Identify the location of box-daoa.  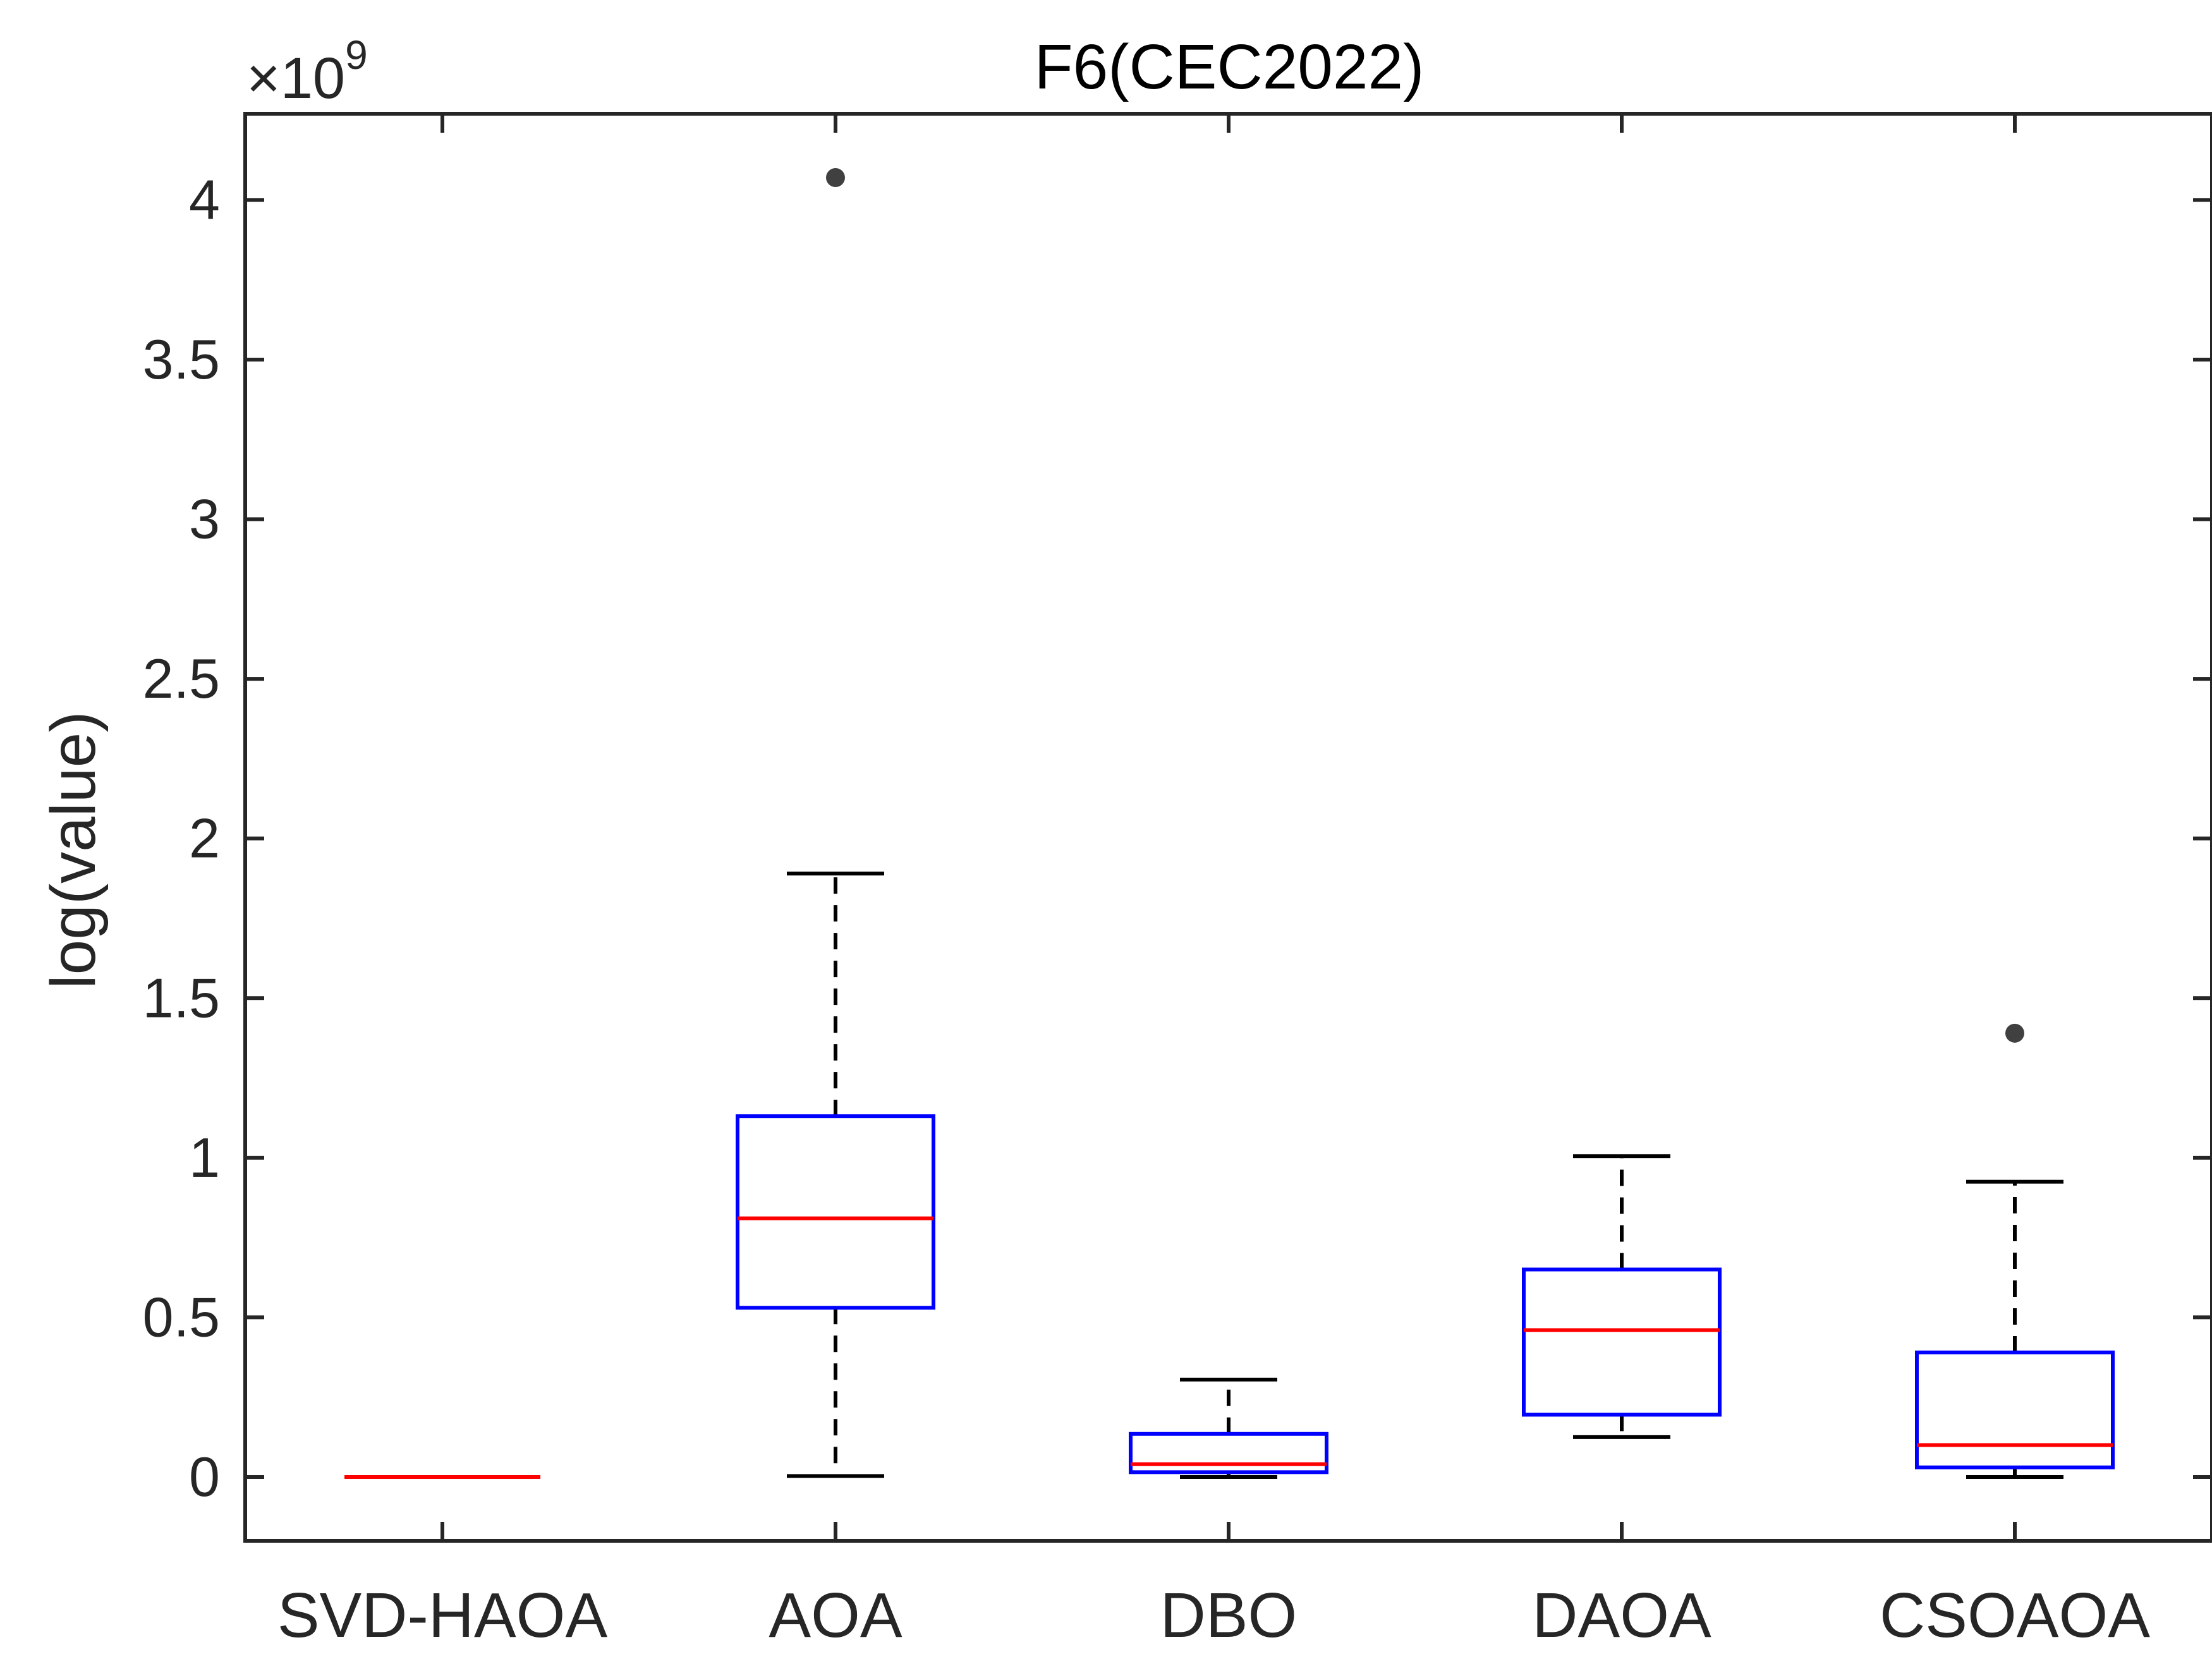
(1622, 1296).